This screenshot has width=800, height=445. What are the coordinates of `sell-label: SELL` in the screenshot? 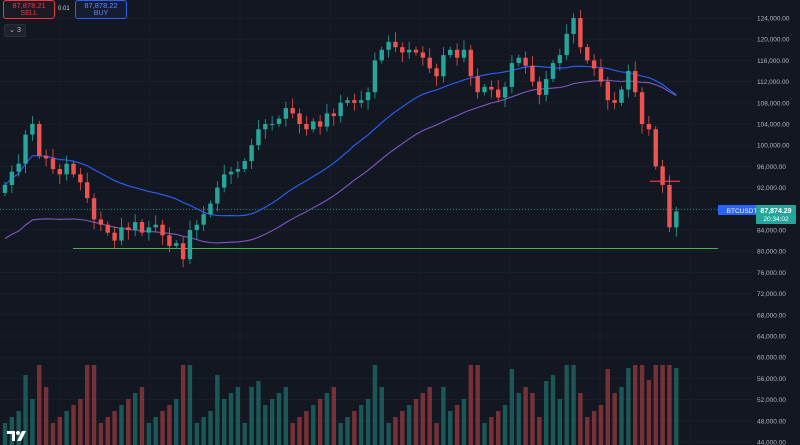 It's located at (29, 13).